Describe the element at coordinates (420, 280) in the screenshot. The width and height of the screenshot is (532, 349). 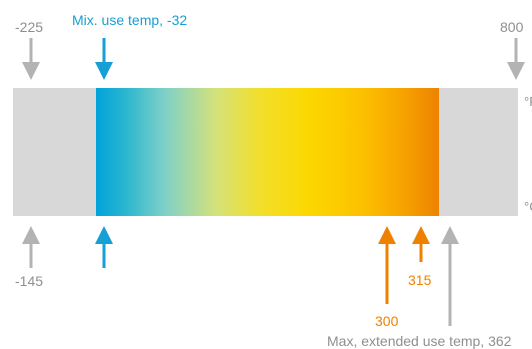
I see `label-value-315: 315` at that location.